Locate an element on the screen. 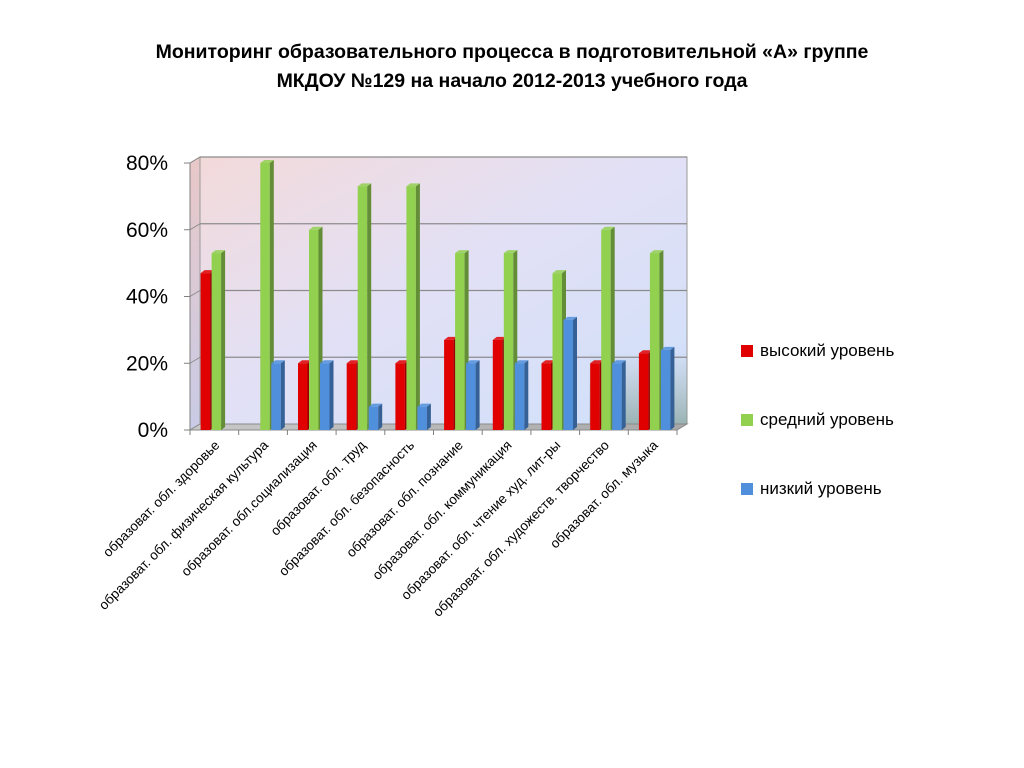 This screenshot has width=1024, height=768. legend-label: высокий уровень is located at coordinates (827, 350).